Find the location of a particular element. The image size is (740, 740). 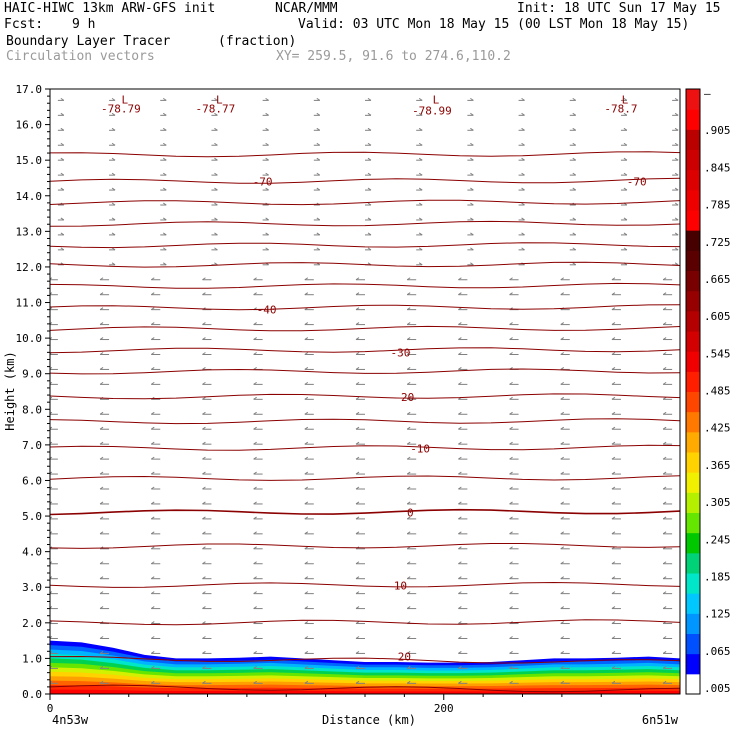

colorbar-label: .725 is located at coordinates (717, 242).